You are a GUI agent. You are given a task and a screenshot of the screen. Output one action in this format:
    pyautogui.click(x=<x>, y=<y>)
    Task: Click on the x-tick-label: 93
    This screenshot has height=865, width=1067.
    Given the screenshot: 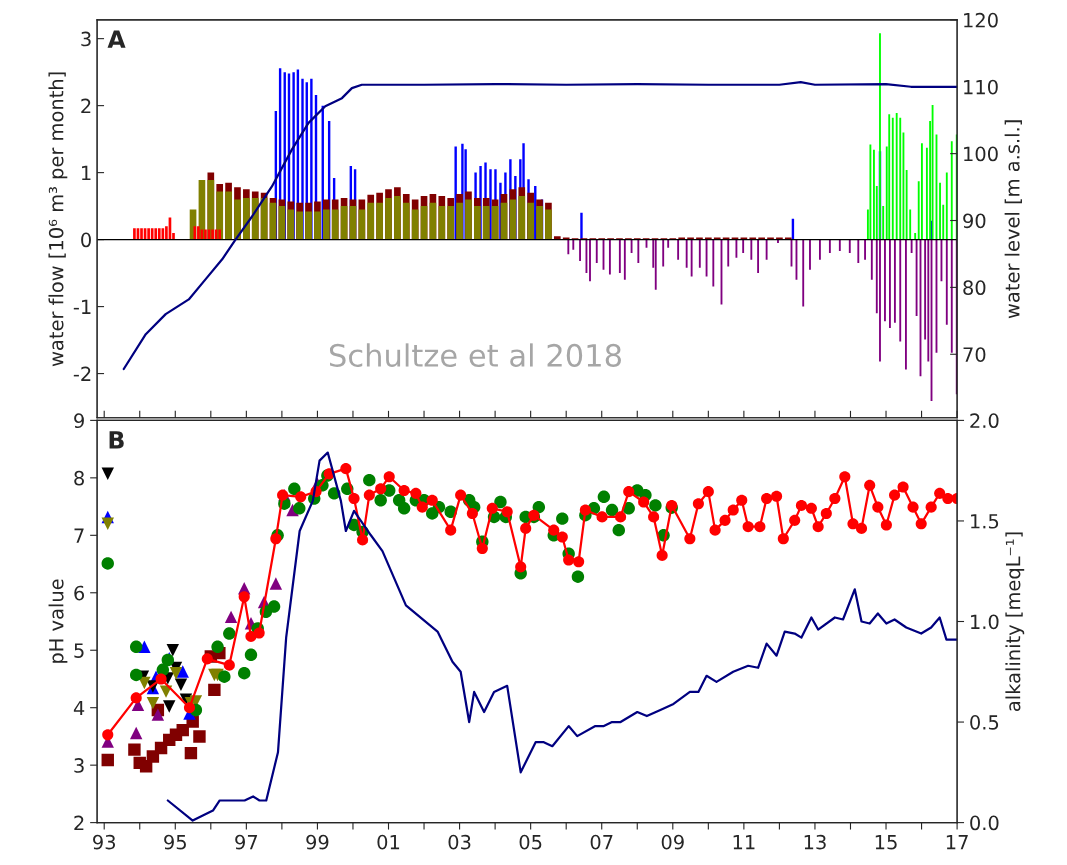 What is the action you would take?
    pyautogui.click(x=104, y=842)
    